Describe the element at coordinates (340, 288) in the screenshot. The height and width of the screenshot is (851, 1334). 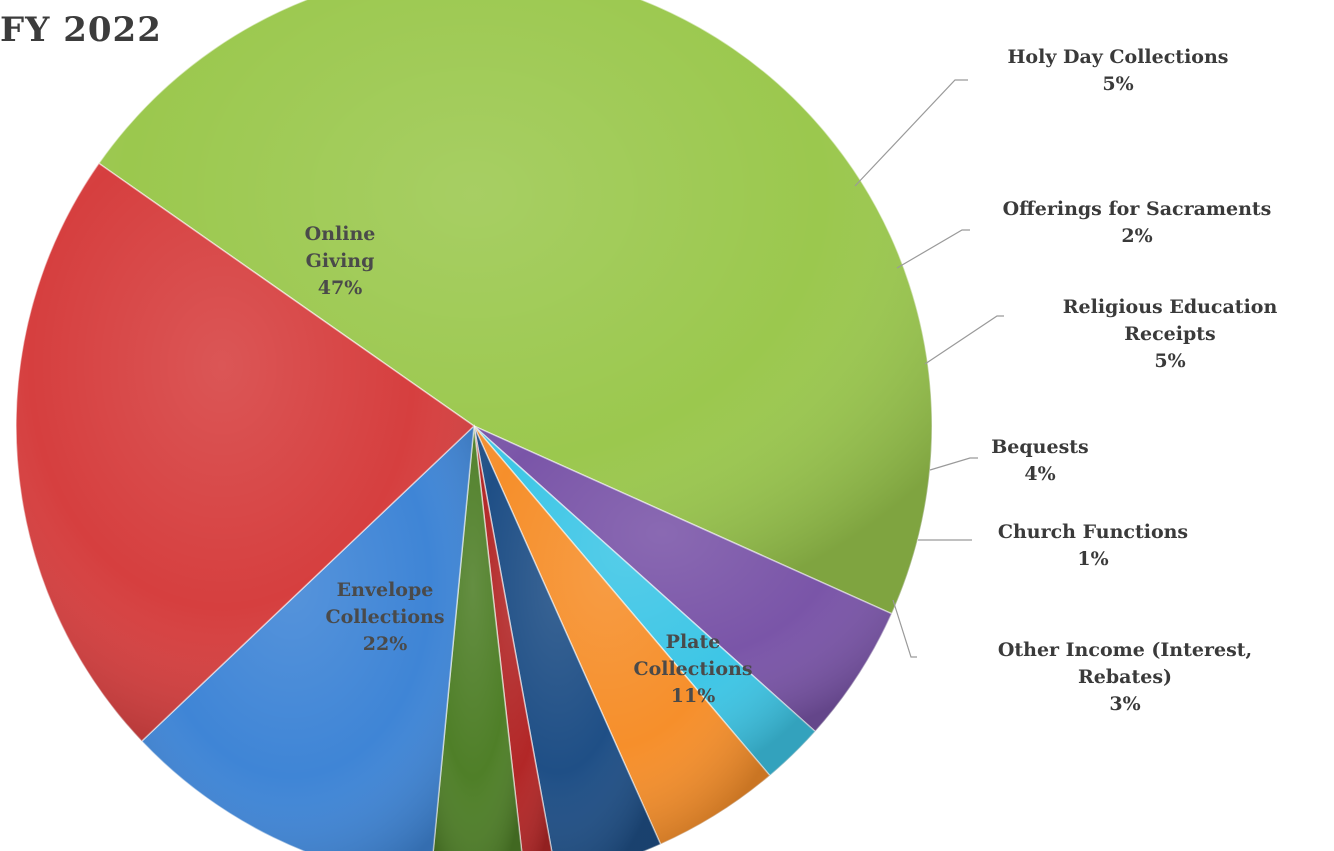
I see `slice-percent: 47%` at that location.